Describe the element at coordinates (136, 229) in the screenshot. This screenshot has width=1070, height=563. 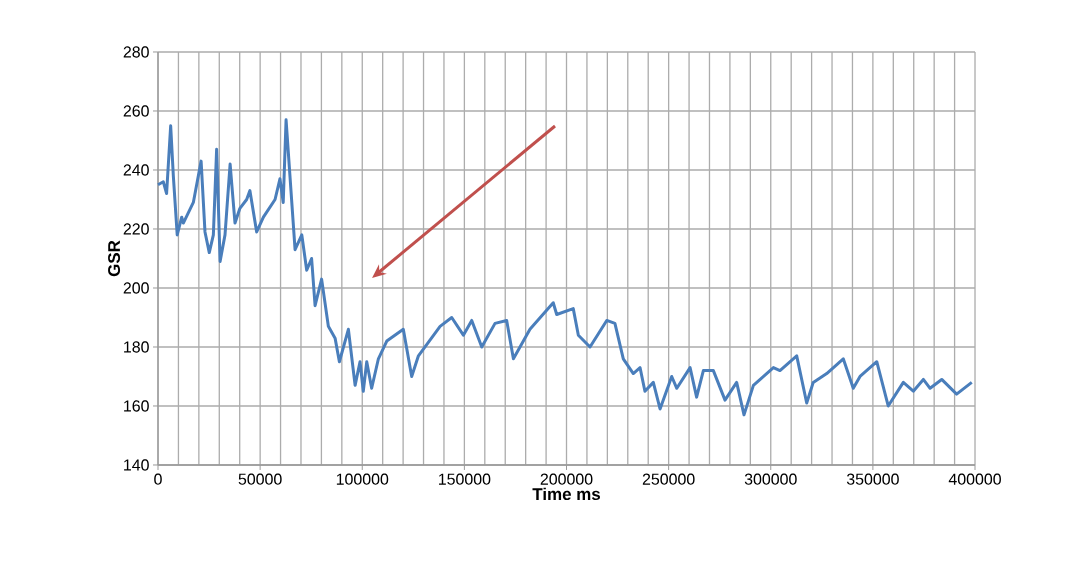
I see `y-tick-label: 220` at that location.